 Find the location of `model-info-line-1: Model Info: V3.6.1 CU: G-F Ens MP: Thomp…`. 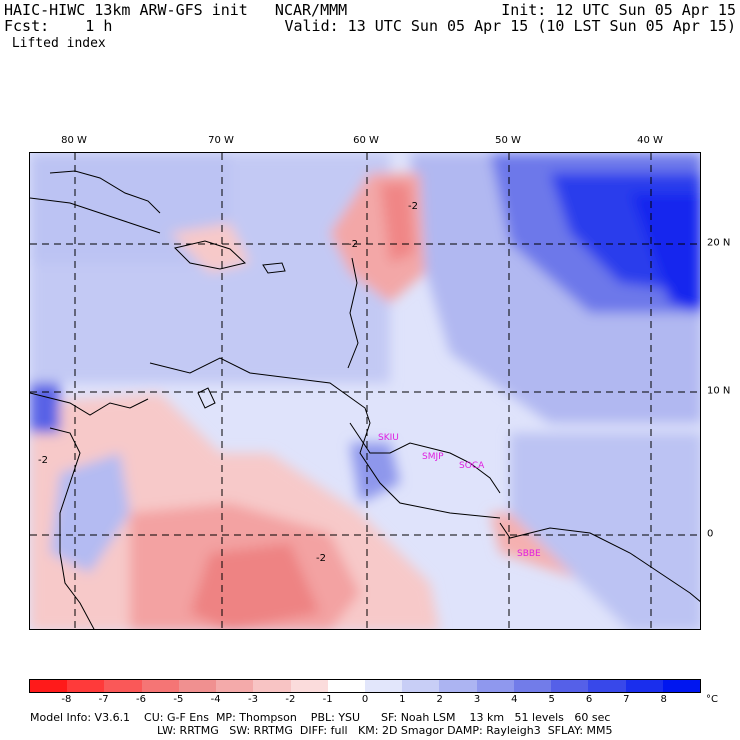

model-info-line-1: Model Info: V3.6.1 CU: G-F Ens MP: Thomp… is located at coordinates (320, 717).